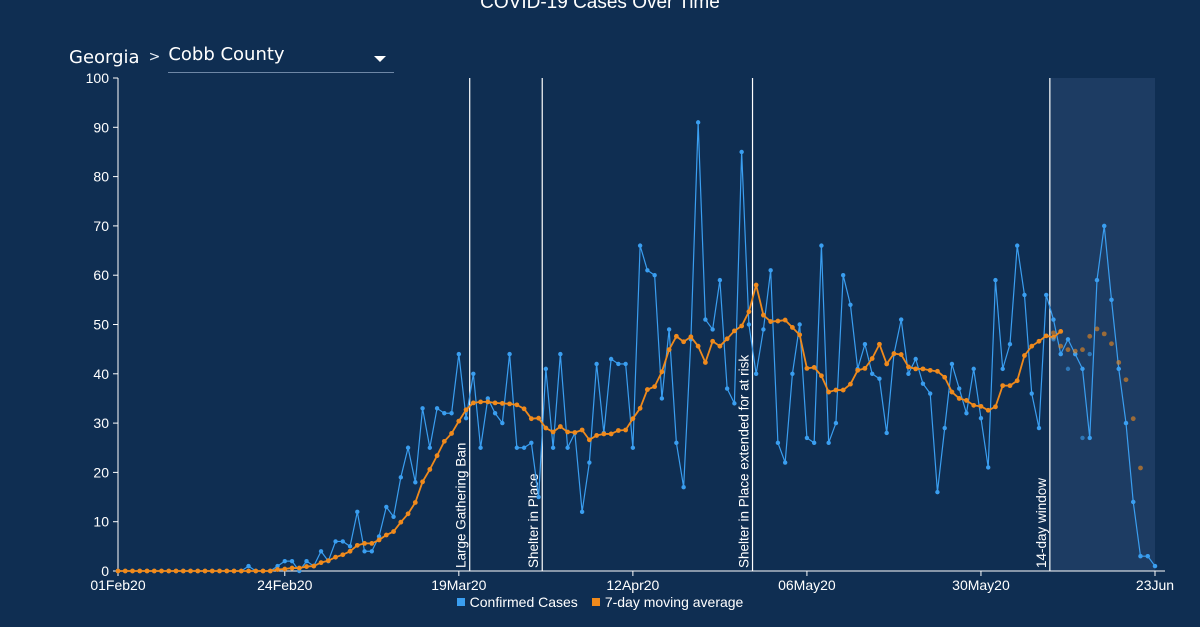 The height and width of the screenshot is (627, 1200). Describe the element at coordinates (105, 571) in the screenshot. I see `y-tick-label: 0` at that location.